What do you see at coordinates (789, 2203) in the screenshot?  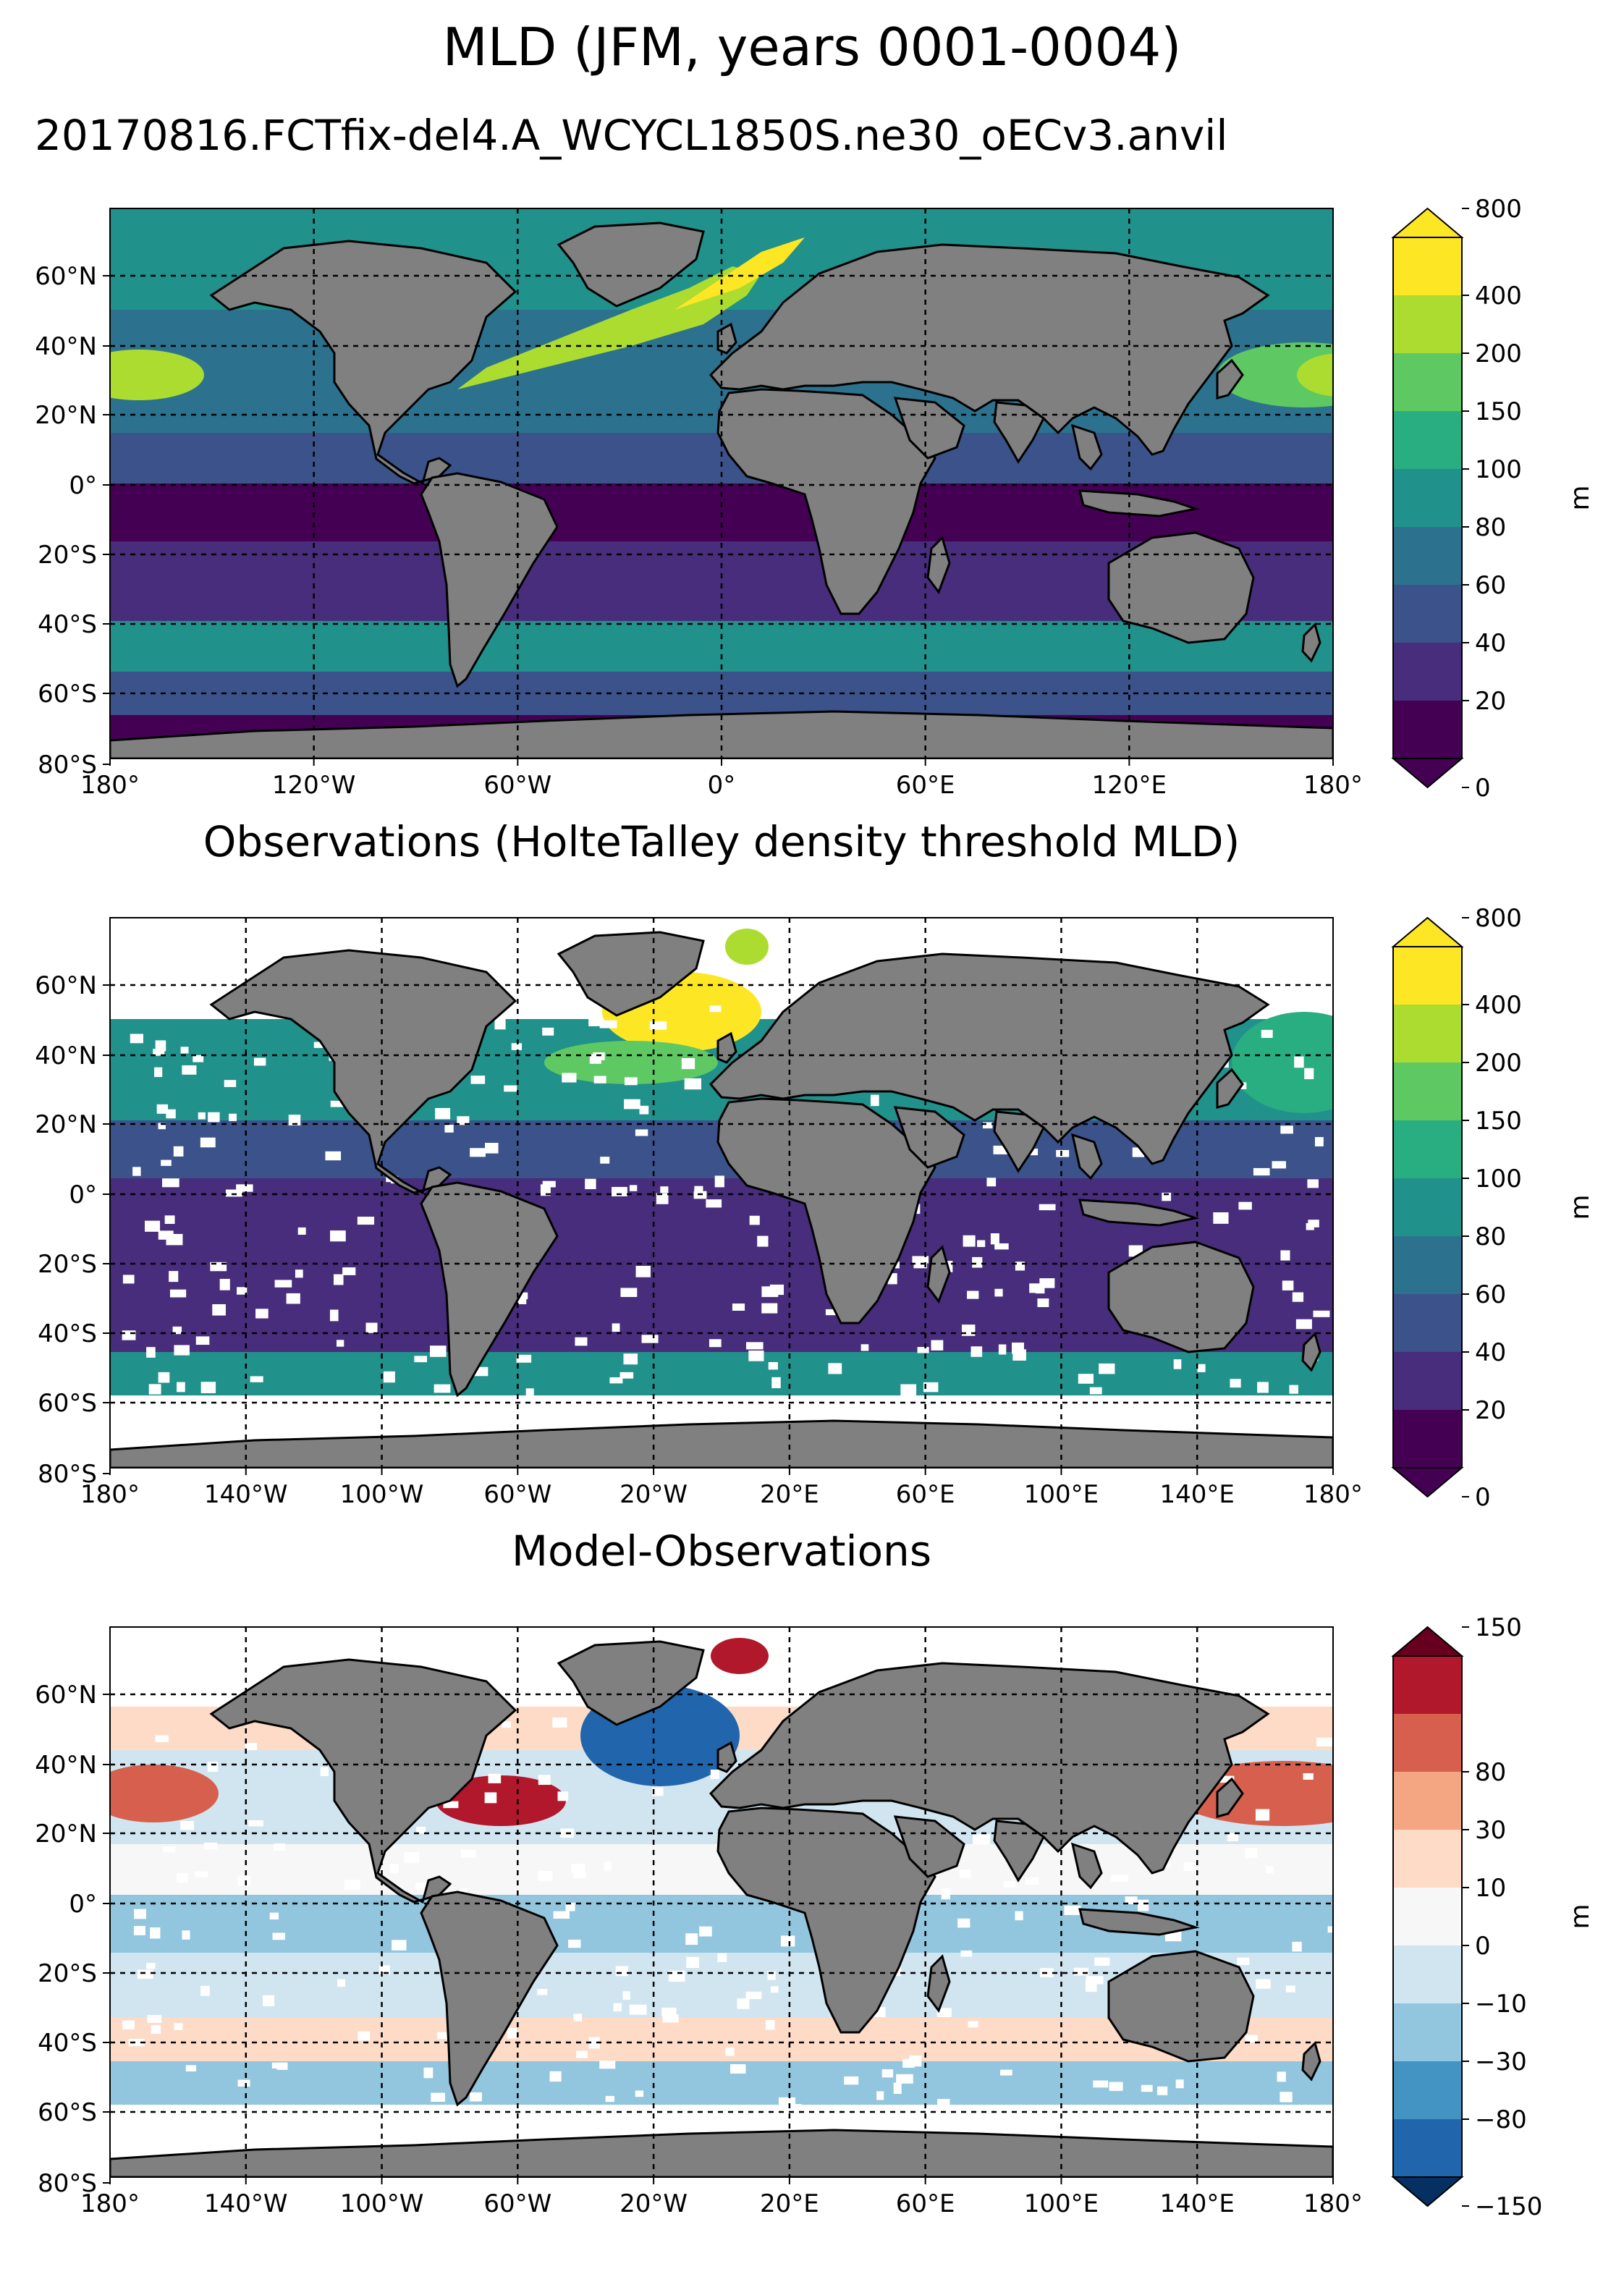 I see `lon-tick-label: 20°E` at bounding box center [789, 2203].